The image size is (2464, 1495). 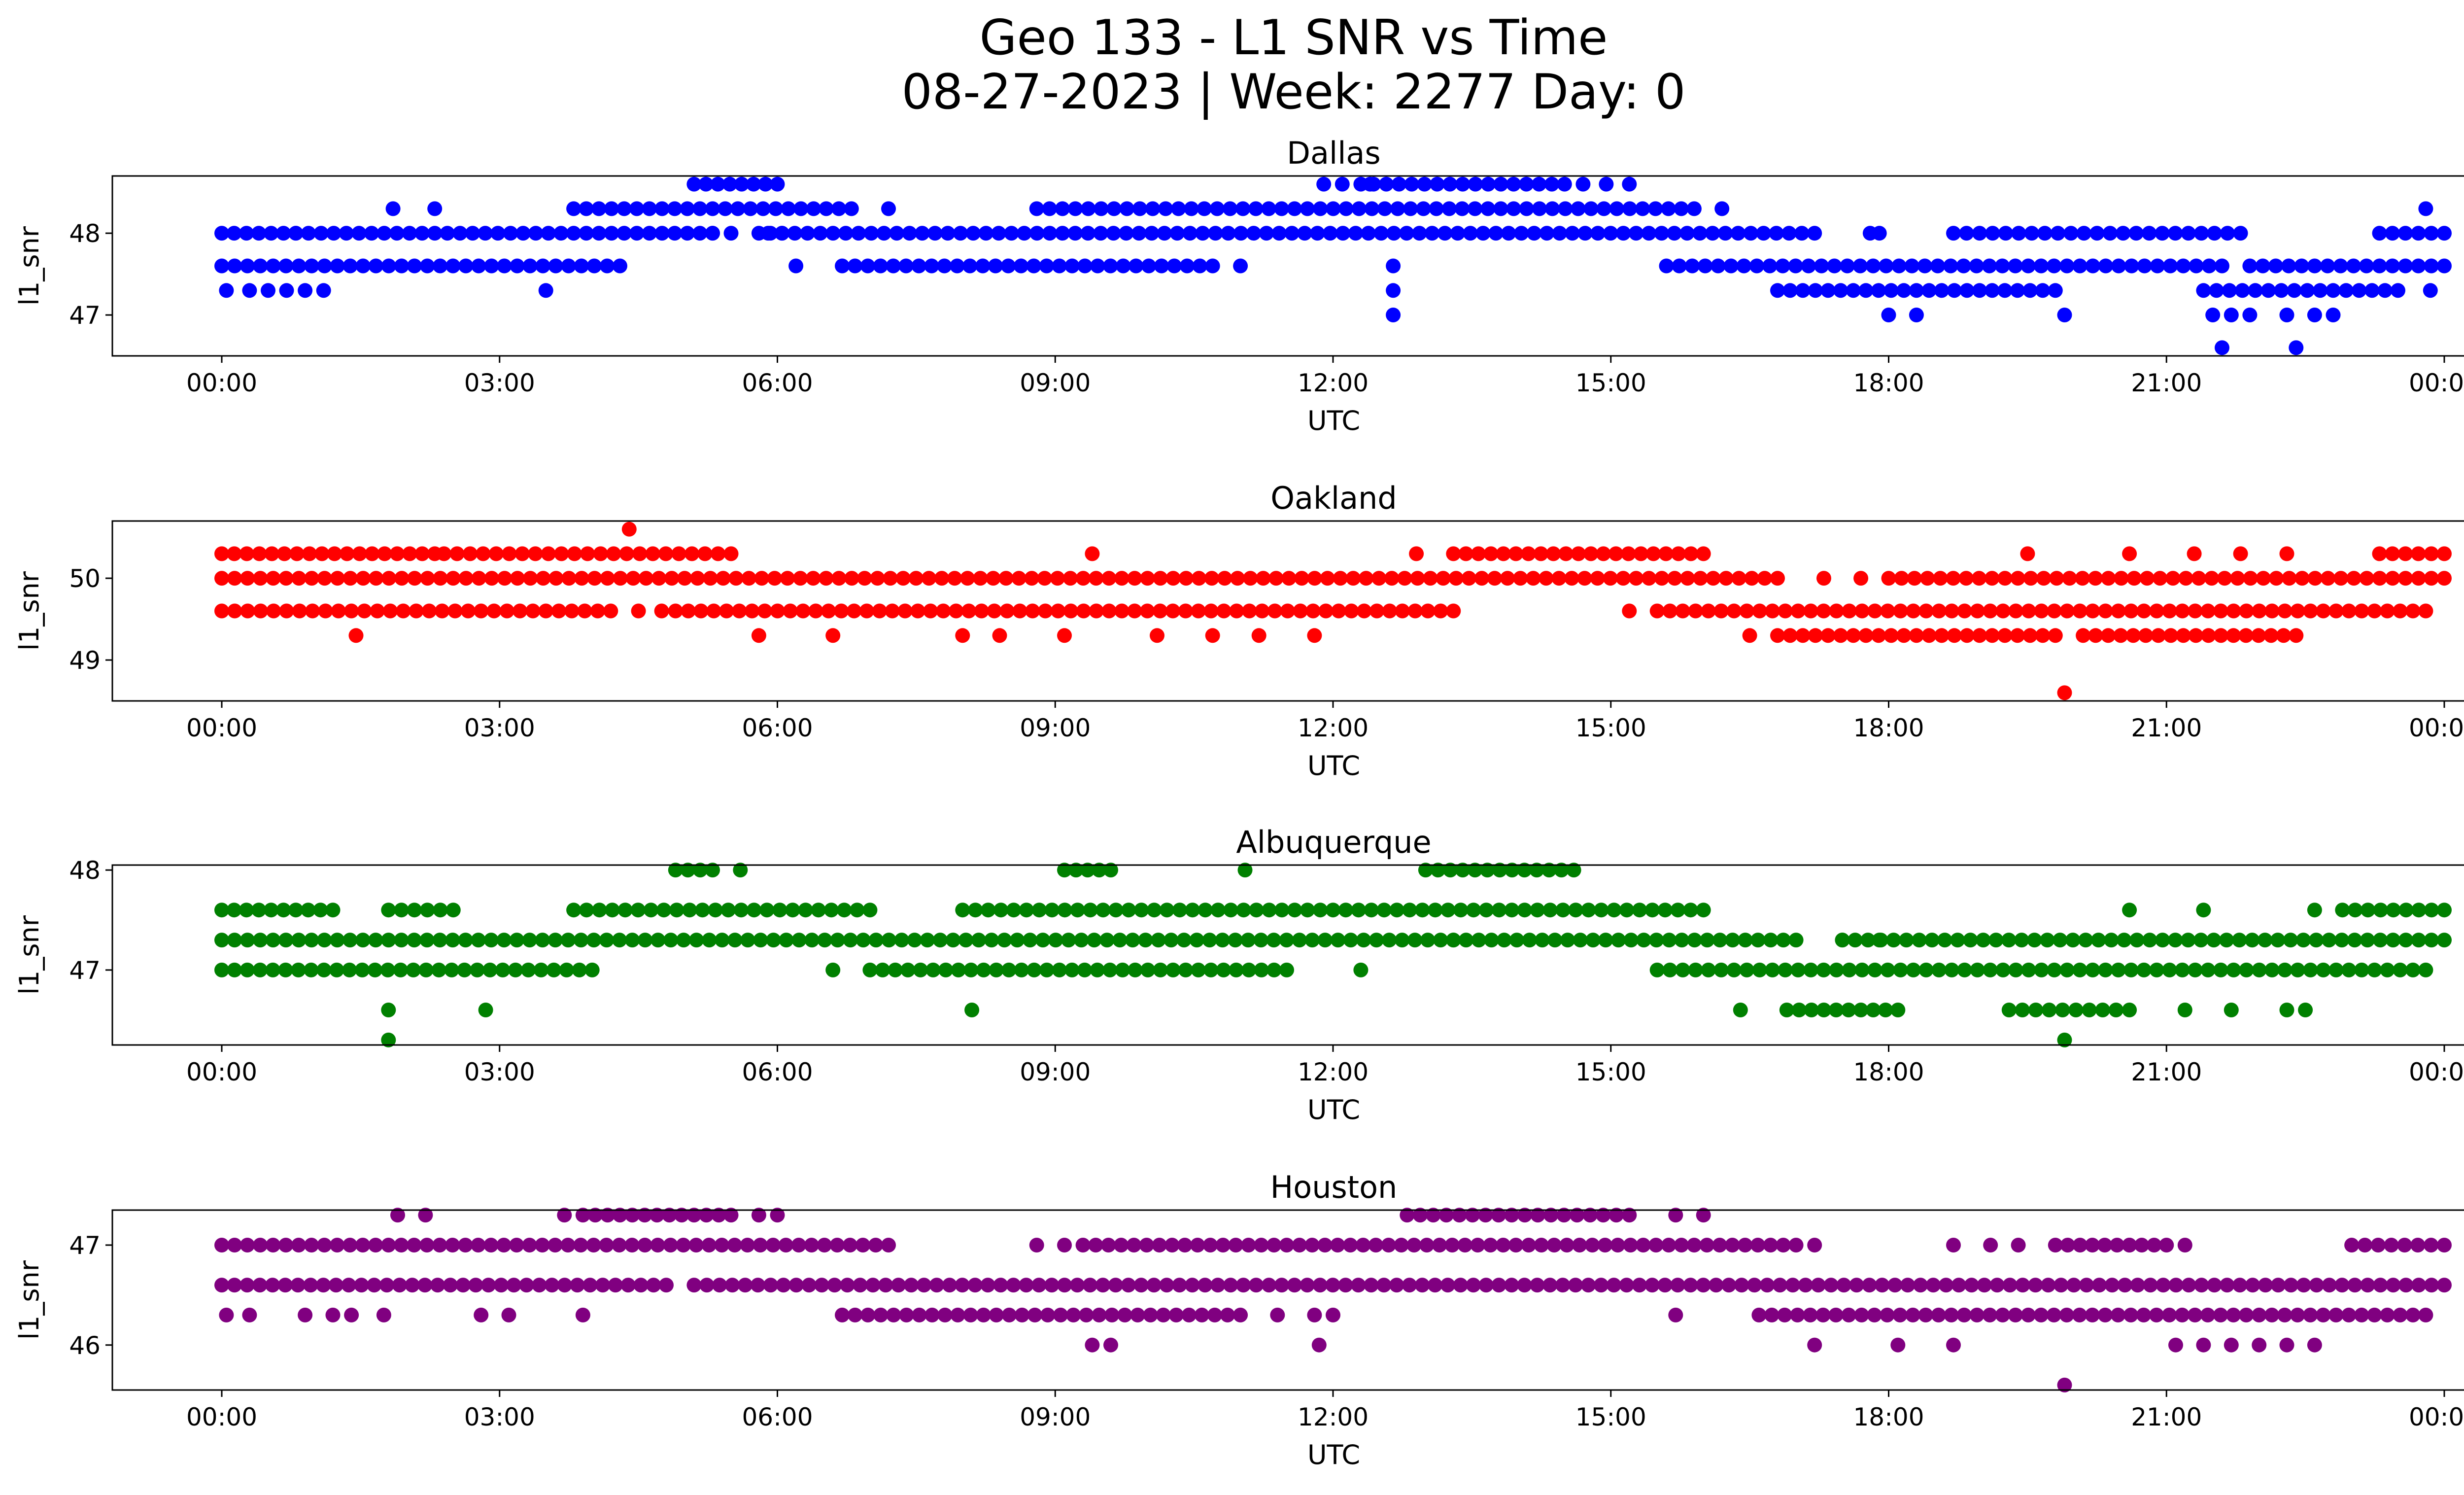 What do you see at coordinates (85, 1245) in the screenshot?
I see `y-tick-label: 47` at bounding box center [85, 1245].